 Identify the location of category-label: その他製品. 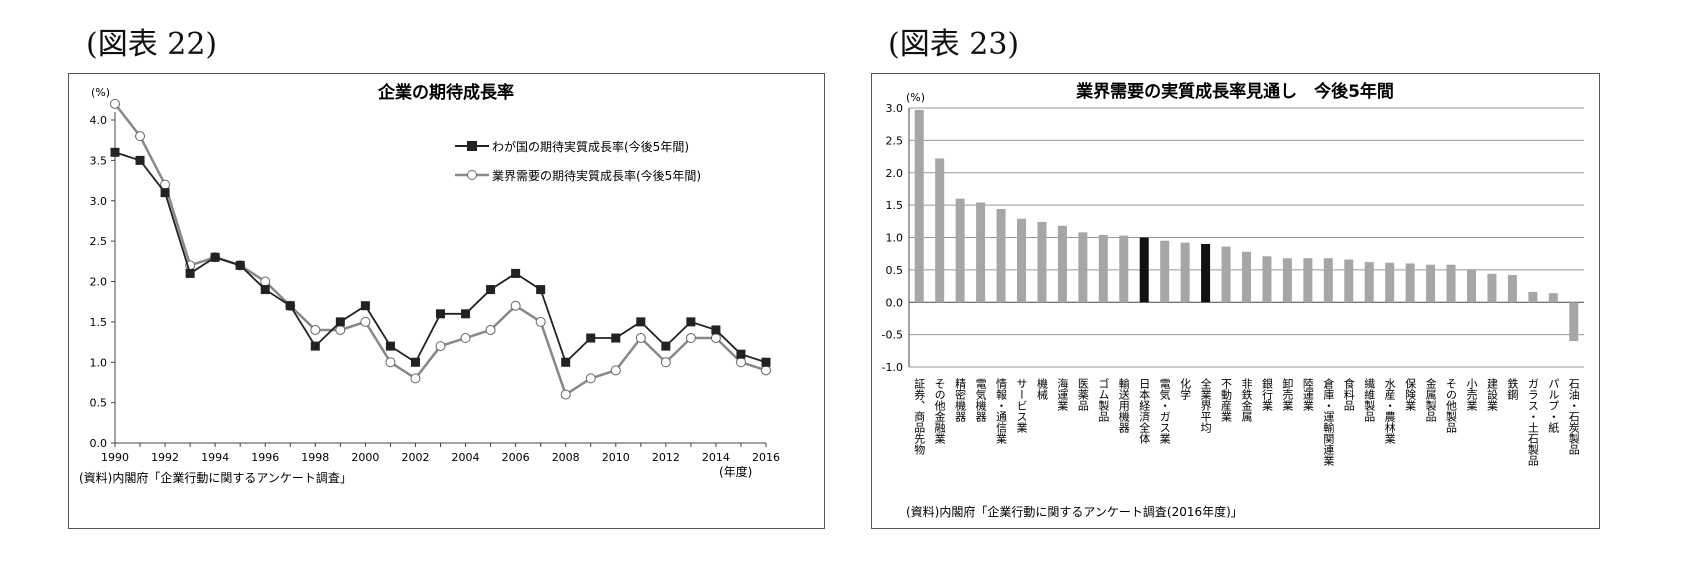
(1451, 405).